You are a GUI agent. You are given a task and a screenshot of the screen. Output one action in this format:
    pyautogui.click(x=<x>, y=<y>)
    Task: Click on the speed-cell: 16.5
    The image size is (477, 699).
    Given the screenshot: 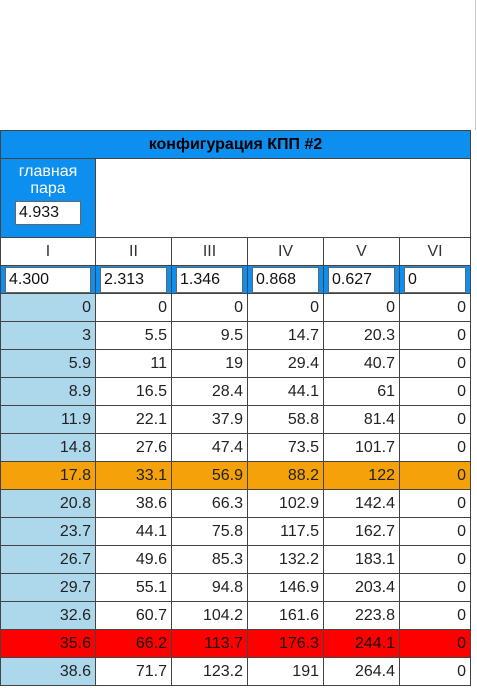 What is the action you would take?
    pyautogui.click(x=133, y=391)
    